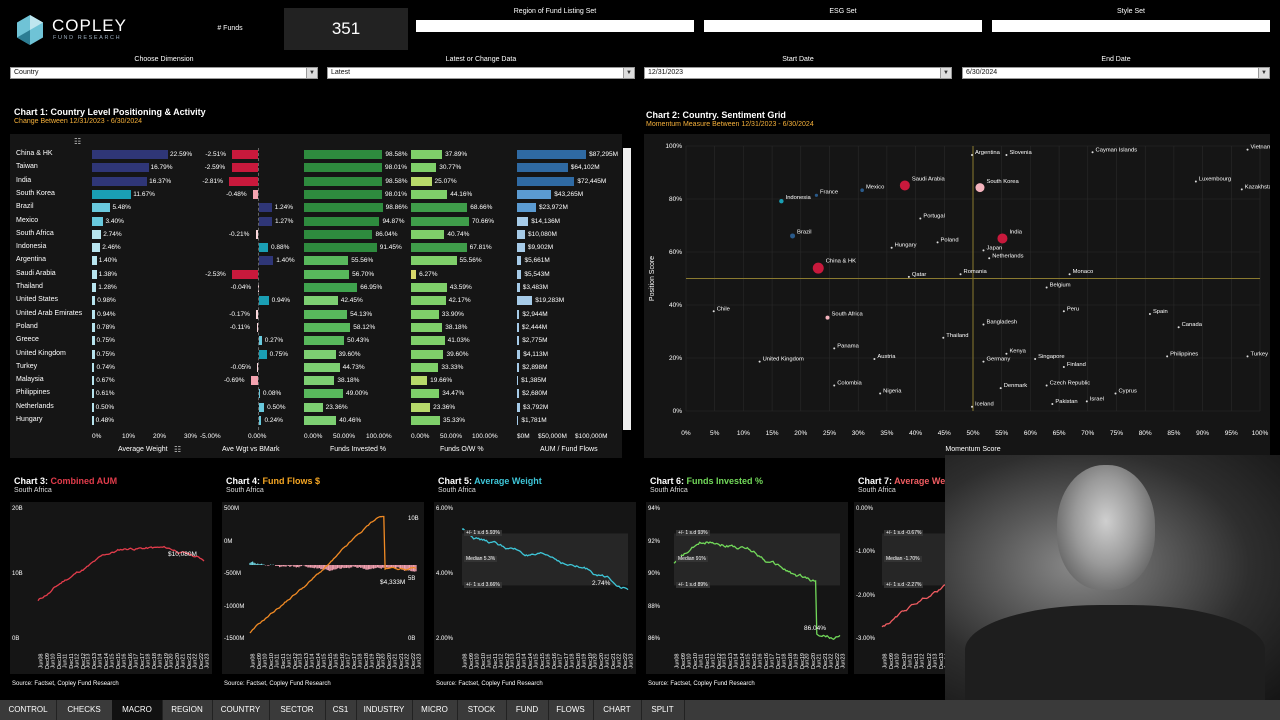 Image resolution: width=1280 pixels, height=720 pixels. What do you see at coordinates (757, 586) in the screenshot?
I see `small-chart-svg` at bounding box center [757, 586].